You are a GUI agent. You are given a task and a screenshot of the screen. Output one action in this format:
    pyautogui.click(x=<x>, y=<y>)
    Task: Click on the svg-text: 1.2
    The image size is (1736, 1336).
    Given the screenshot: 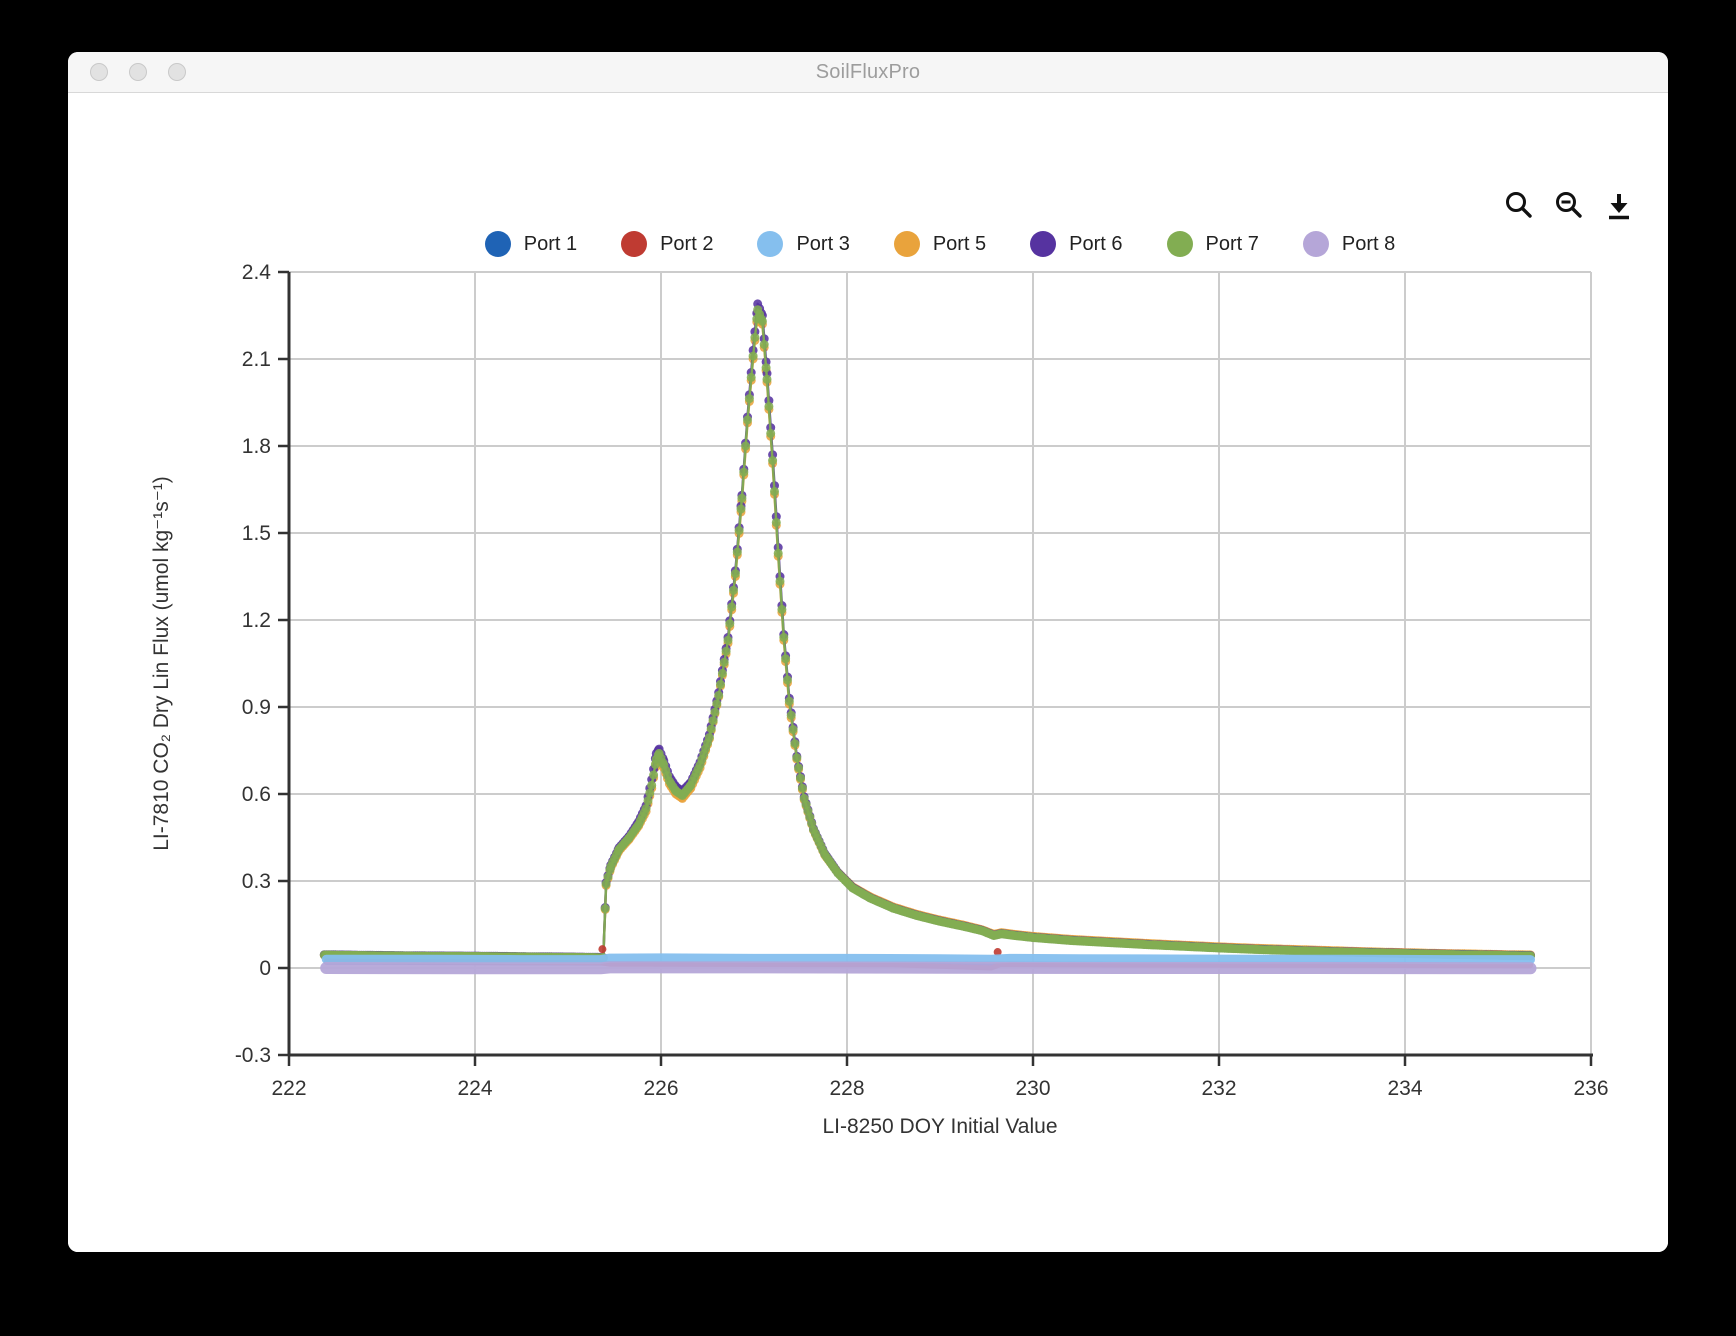 What is the action you would take?
    pyautogui.click(x=256, y=620)
    